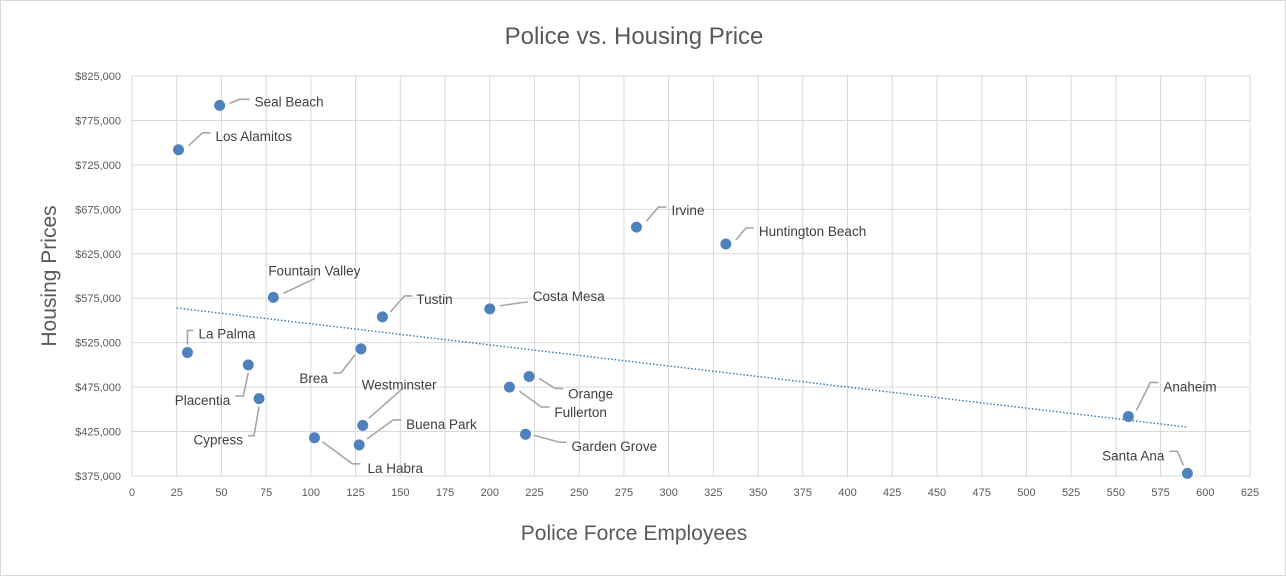  I want to click on x-tick-label: 550, so click(1116, 493).